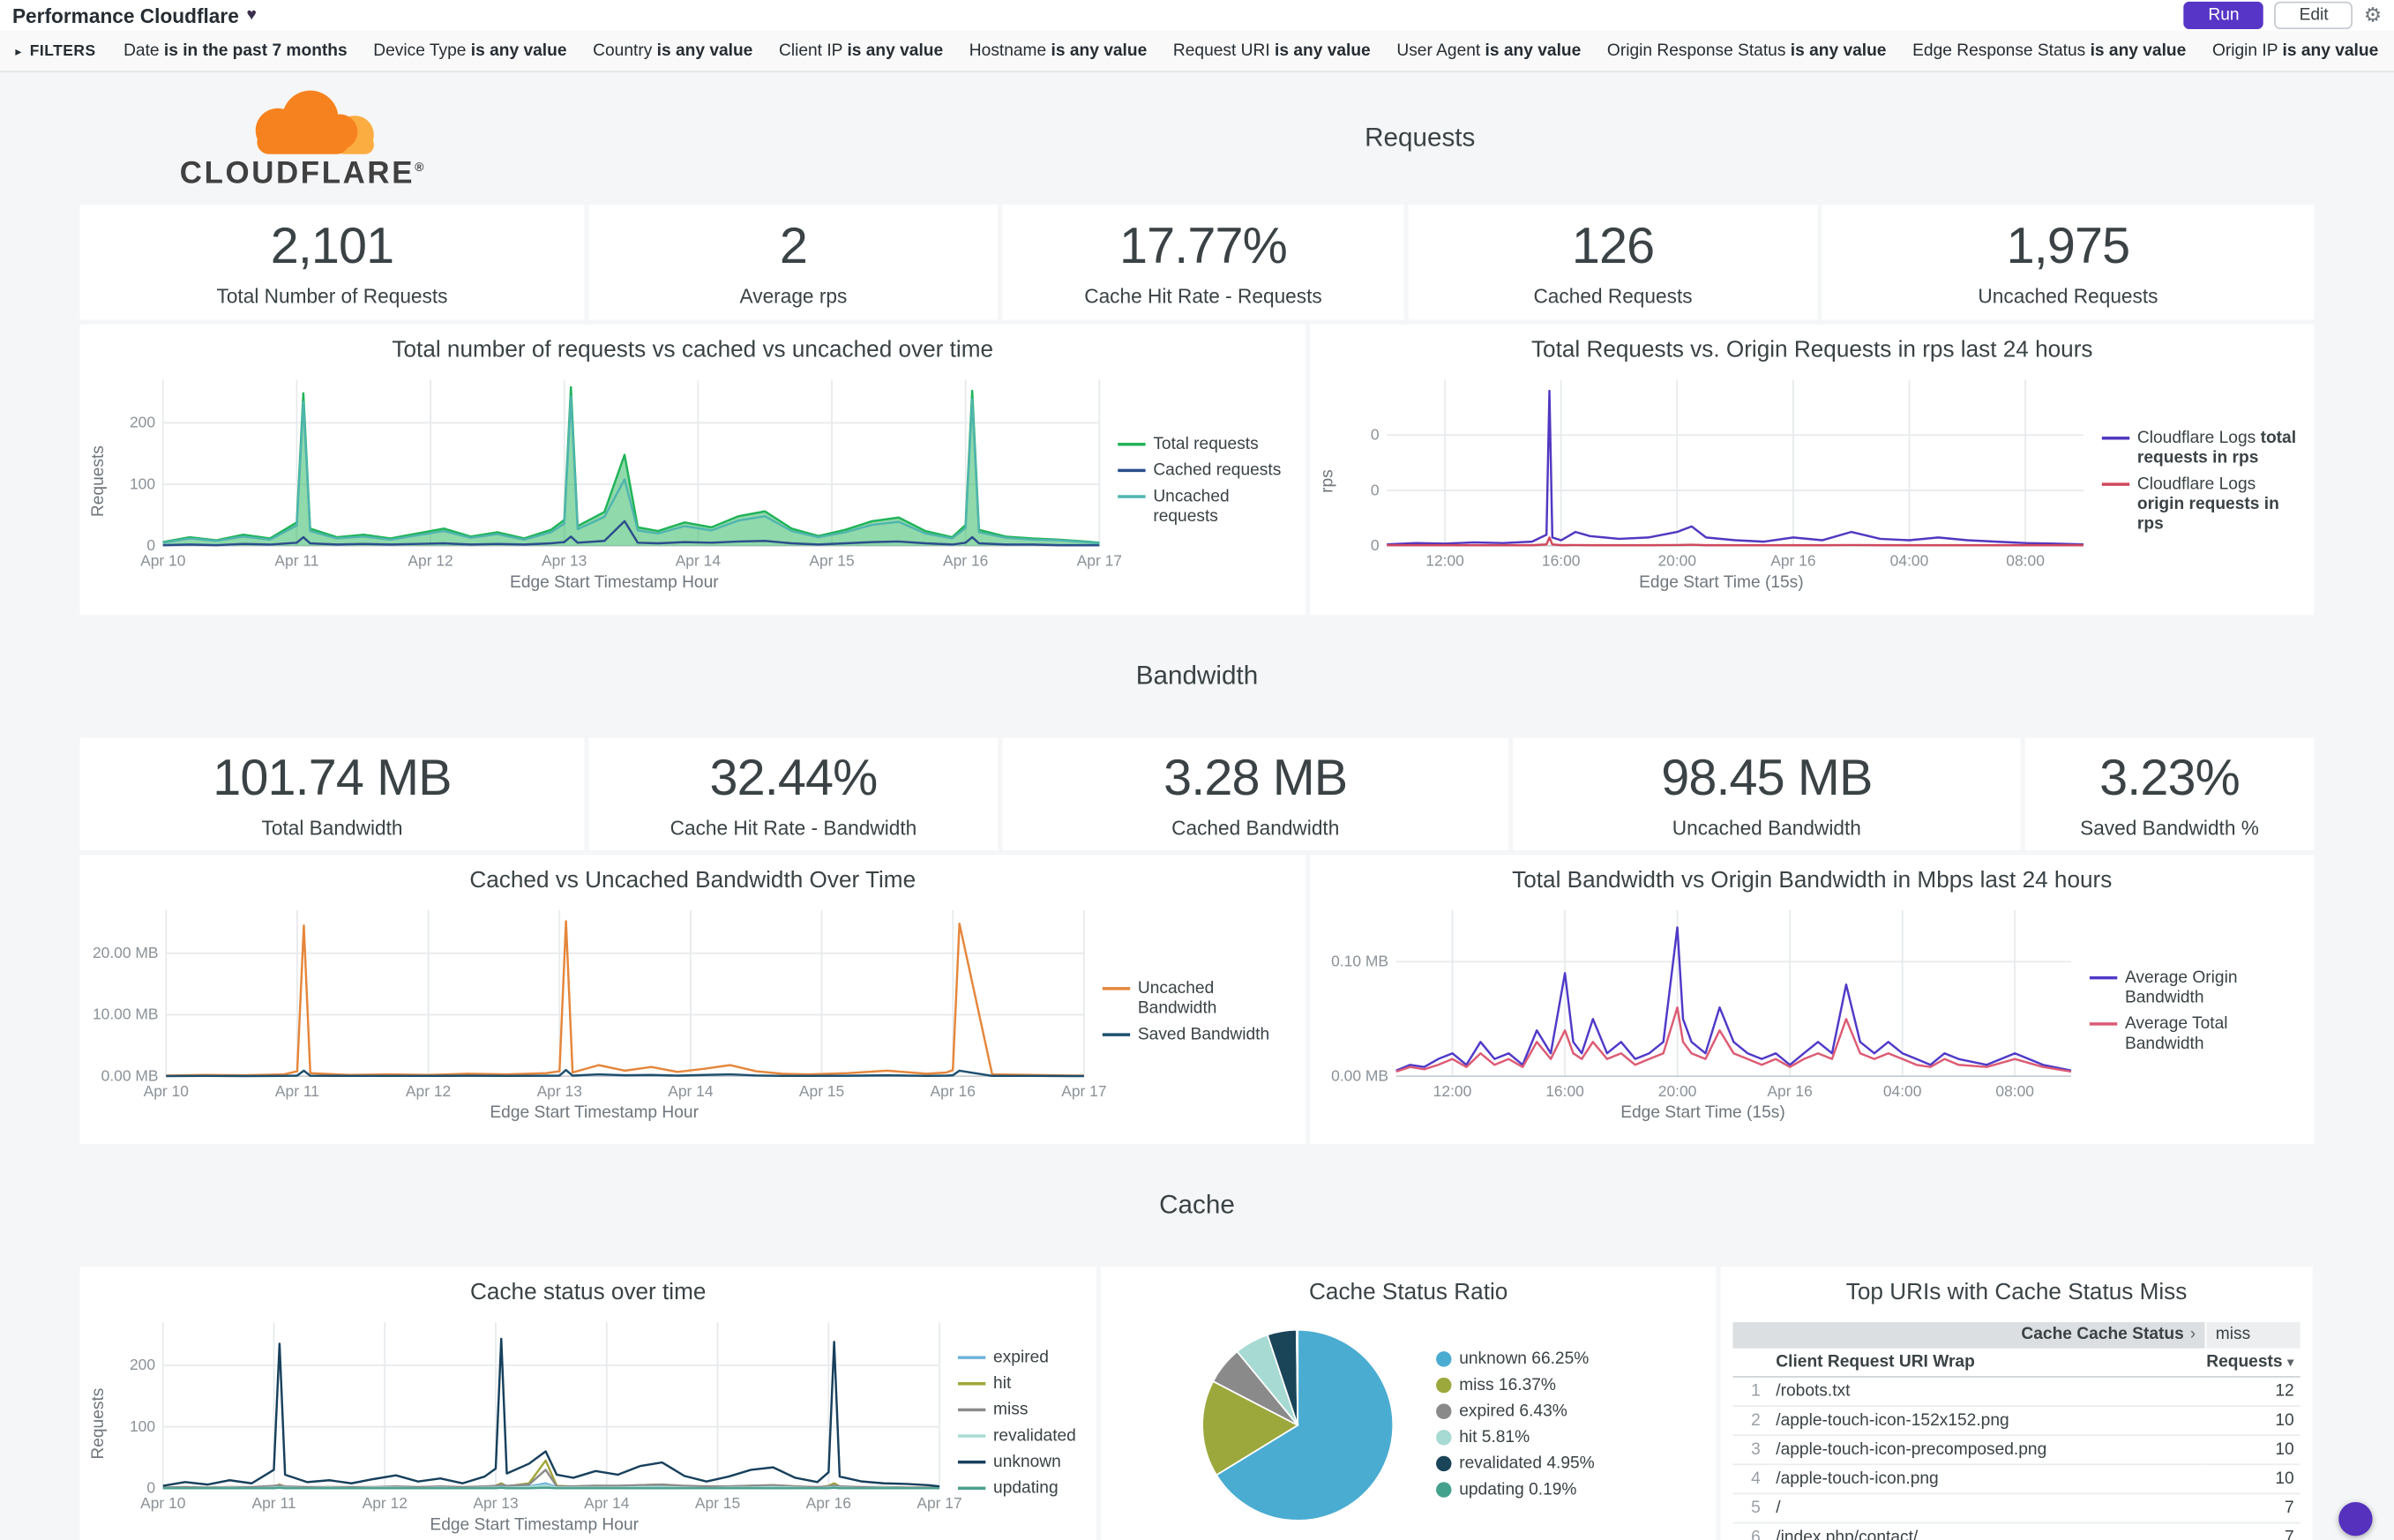 The width and height of the screenshot is (2394, 1540). Describe the element at coordinates (63, 50) in the screenshot. I see `filters-label: FILTERS` at that location.